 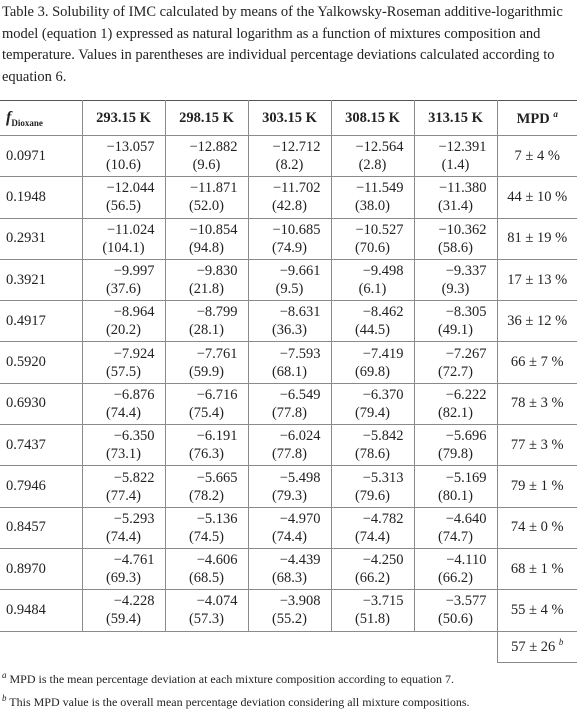 I want to click on percent-deviation: (68.1), so click(x=289, y=371).